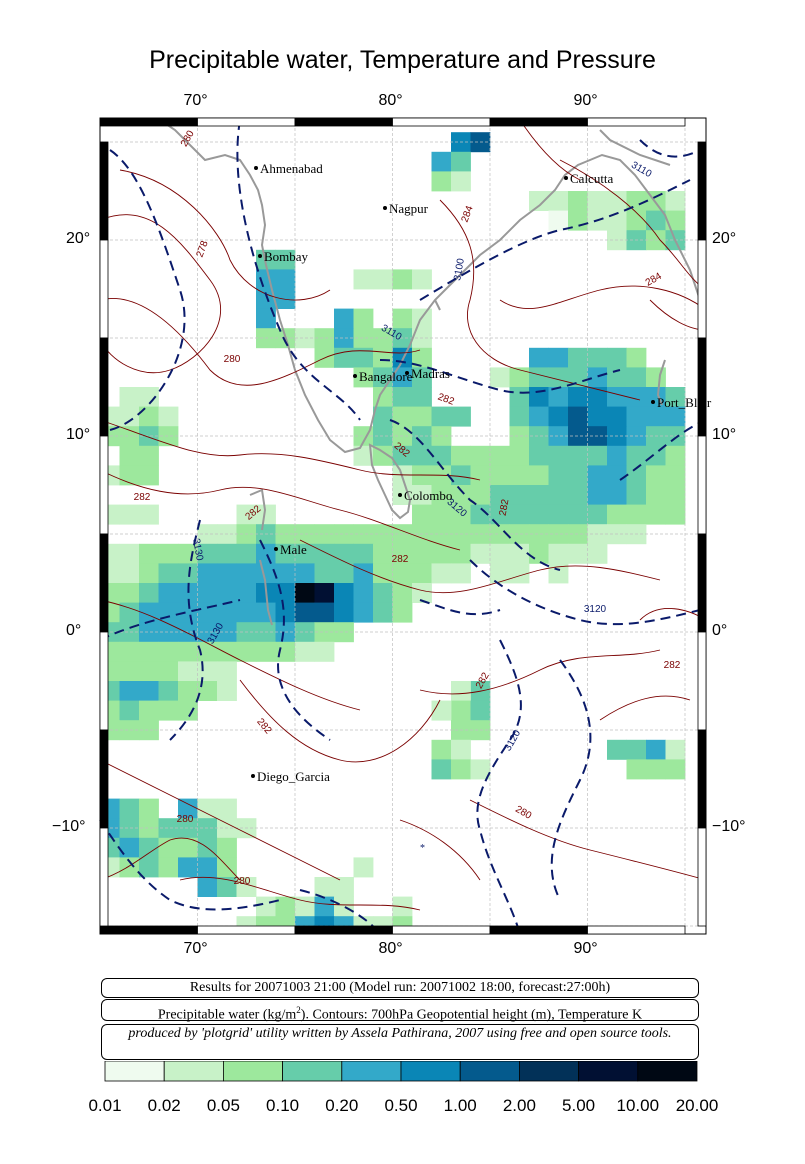 Image resolution: width=805 pixels, height=1164 pixels. What do you see at coordinates (203, 249) in the screenshot?
I see `temperature-contour-label: 278` at bounding box center [203, 249].